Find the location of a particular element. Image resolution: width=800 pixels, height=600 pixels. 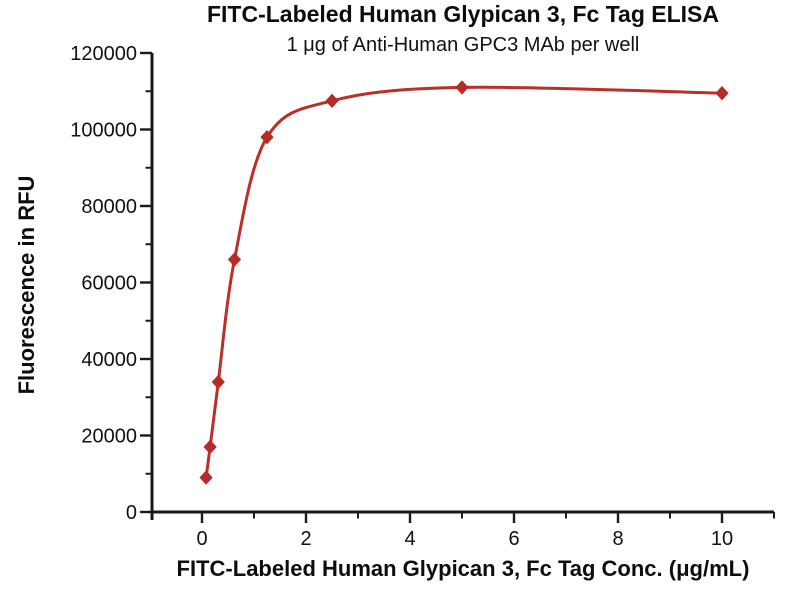

y-tick-label: 100000 is located at coordinates (103, 131).